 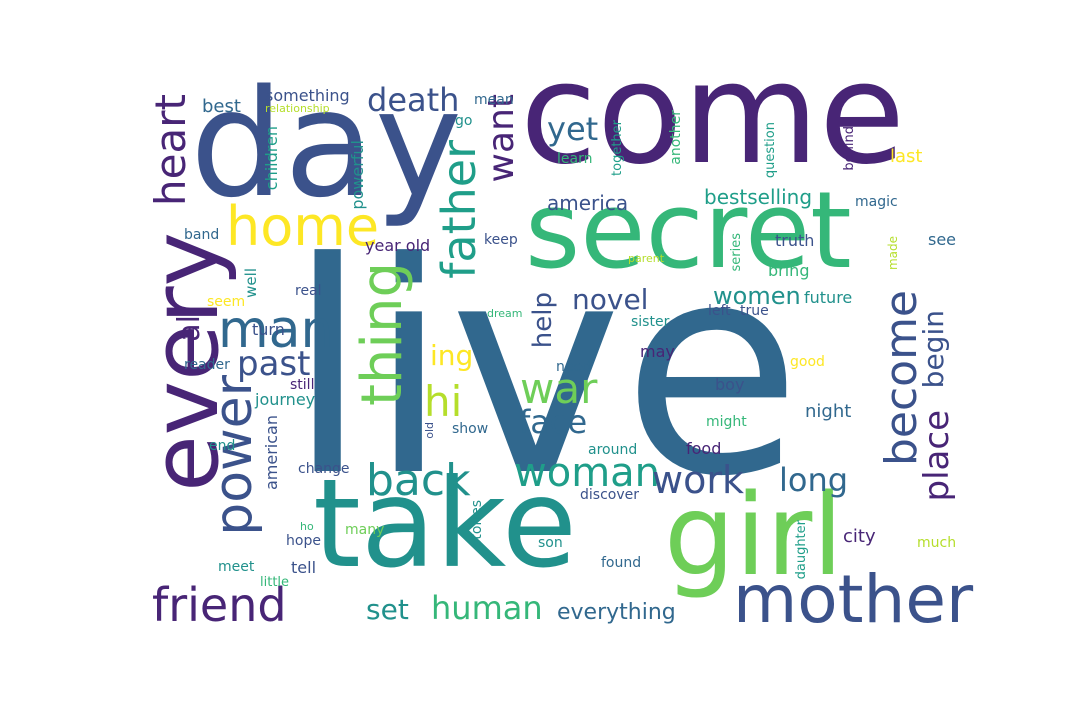 I want to click on word-see: see, so click(x=942, y=239).